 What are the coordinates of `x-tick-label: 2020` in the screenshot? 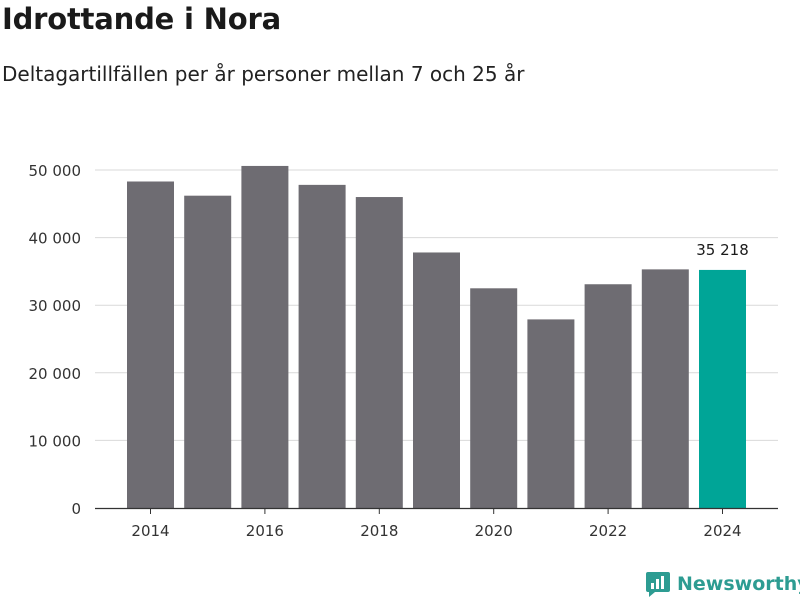 It's located at (494, 531).